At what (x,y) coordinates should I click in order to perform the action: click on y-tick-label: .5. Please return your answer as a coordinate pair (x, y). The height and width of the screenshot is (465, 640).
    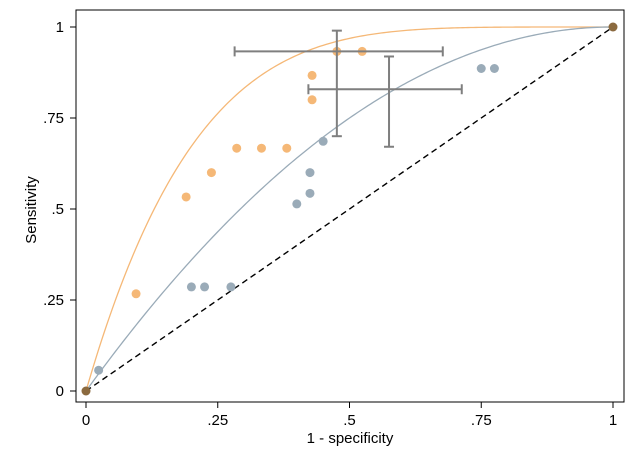
    Looking at the image, I should click on (57, 209).